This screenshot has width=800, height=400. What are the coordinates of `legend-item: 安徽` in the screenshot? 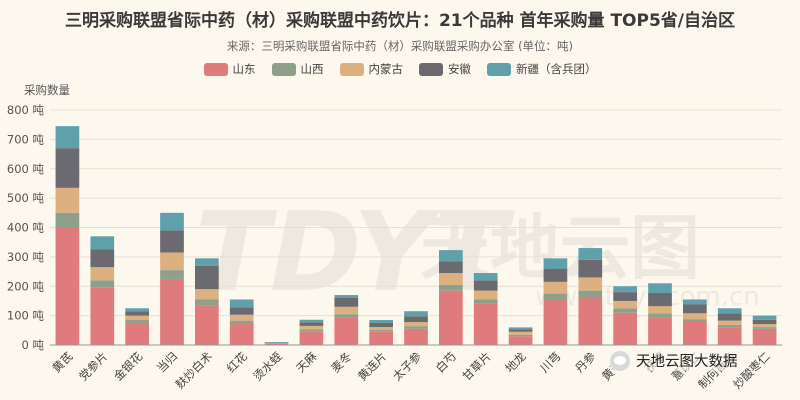 It's located at (445, 69).